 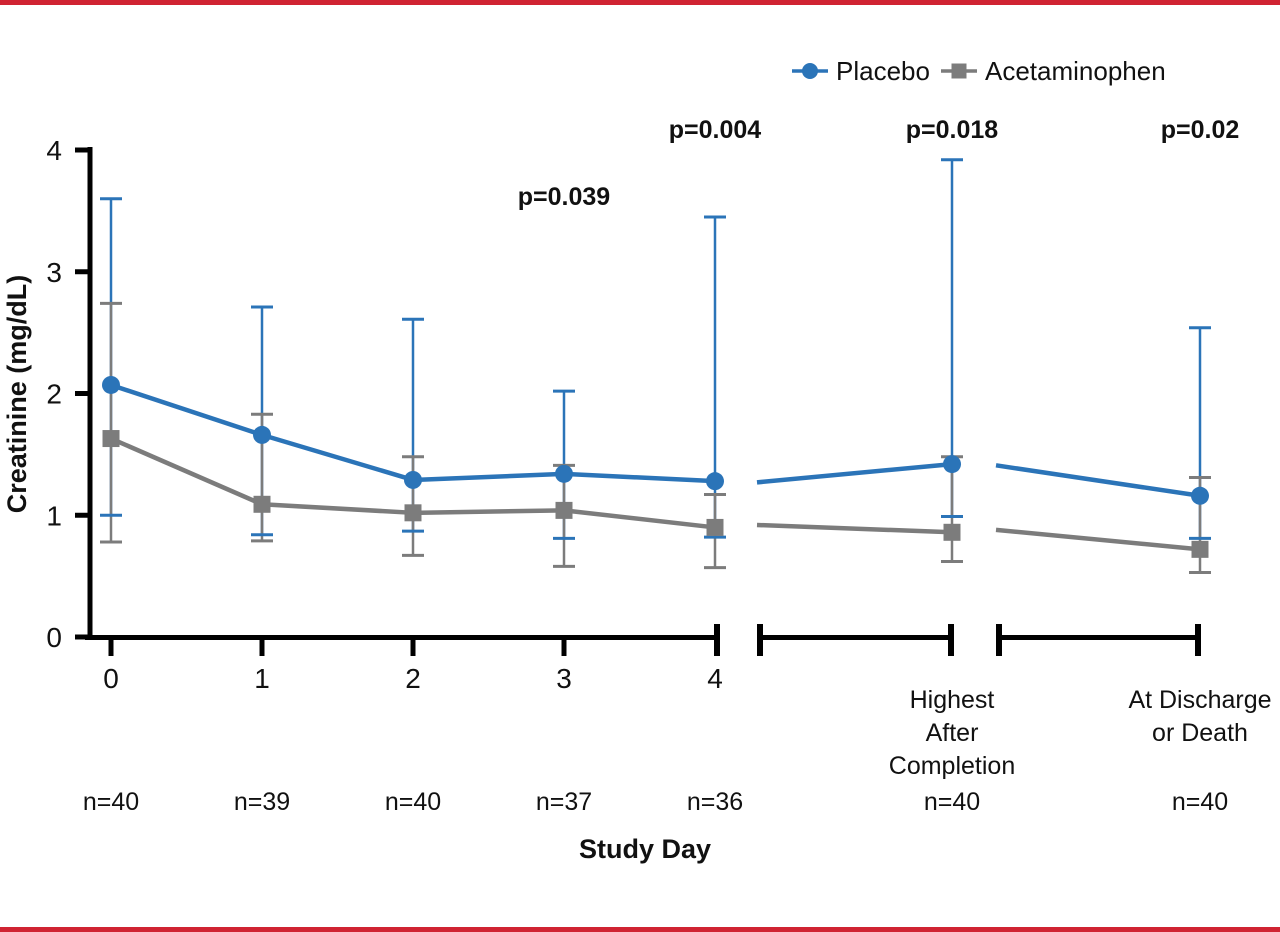 What do you see at coordinates (54, 272) in the screenshot?
I see `y-tick-label: 3` at bounding box center [54, 272].